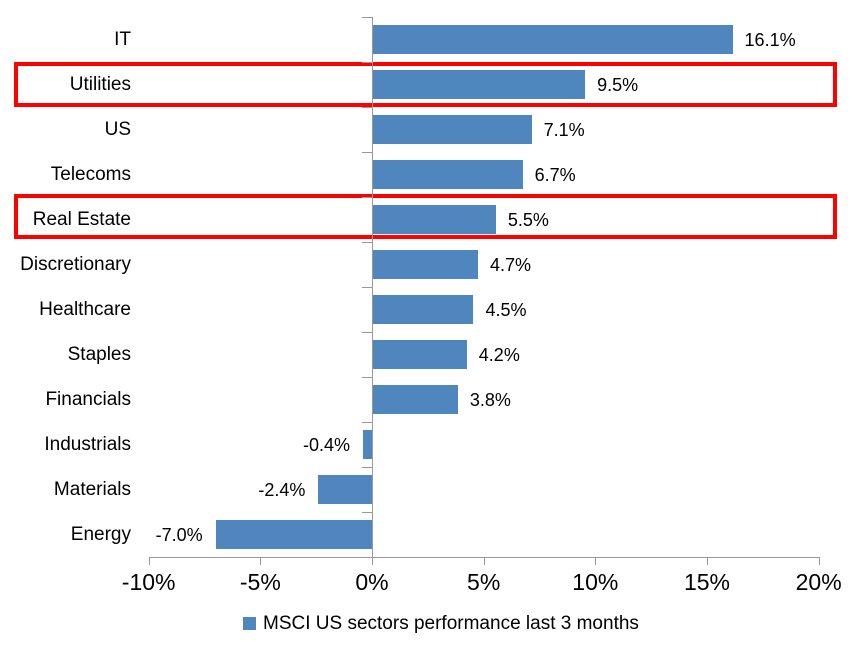  What do you see at coordinates (75, 264) in the screenshot?
I see `category-label: Discretionary` at bounding box center [75, 264].